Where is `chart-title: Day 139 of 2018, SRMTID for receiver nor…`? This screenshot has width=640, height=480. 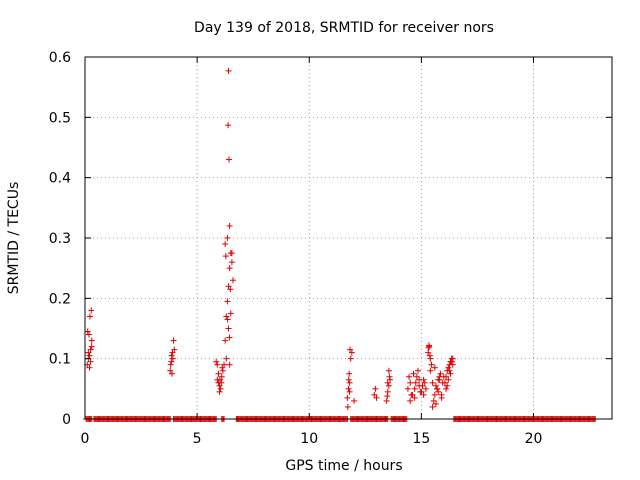
chart-title: Day 139 of 2018, SRMTID for receiver nor… is located at coordinates (344, 28).